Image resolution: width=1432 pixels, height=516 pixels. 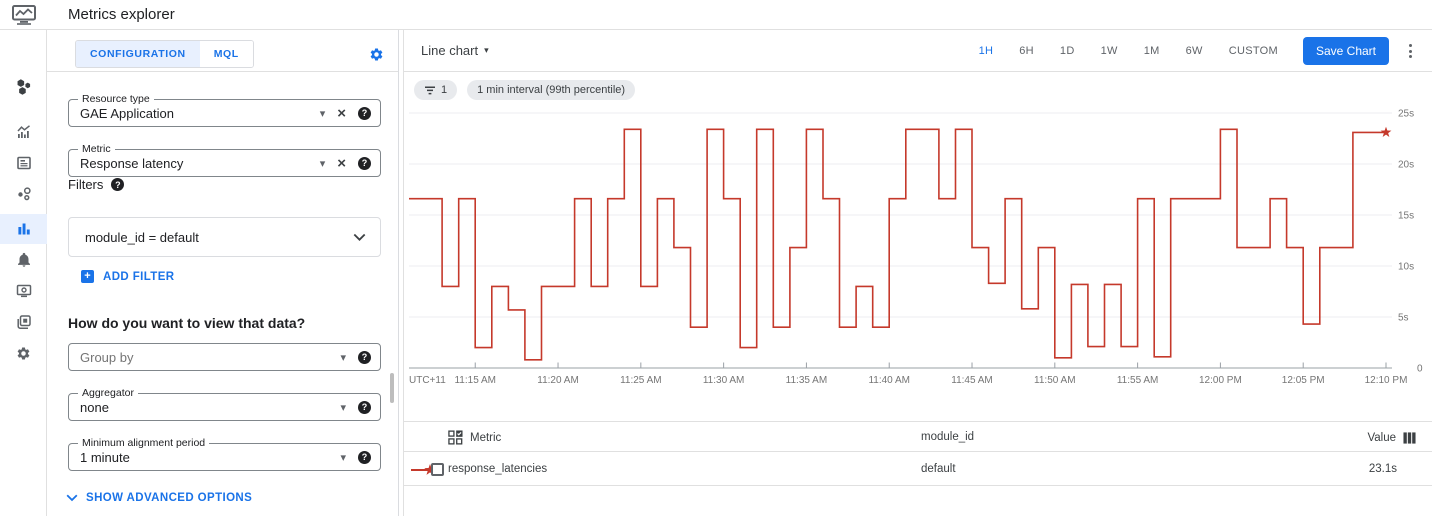 What do you see at coordinates (187, 323) in the screenshot?
I see `view-data-question: How do you want to view that data?` at bounding box center [187, 323].